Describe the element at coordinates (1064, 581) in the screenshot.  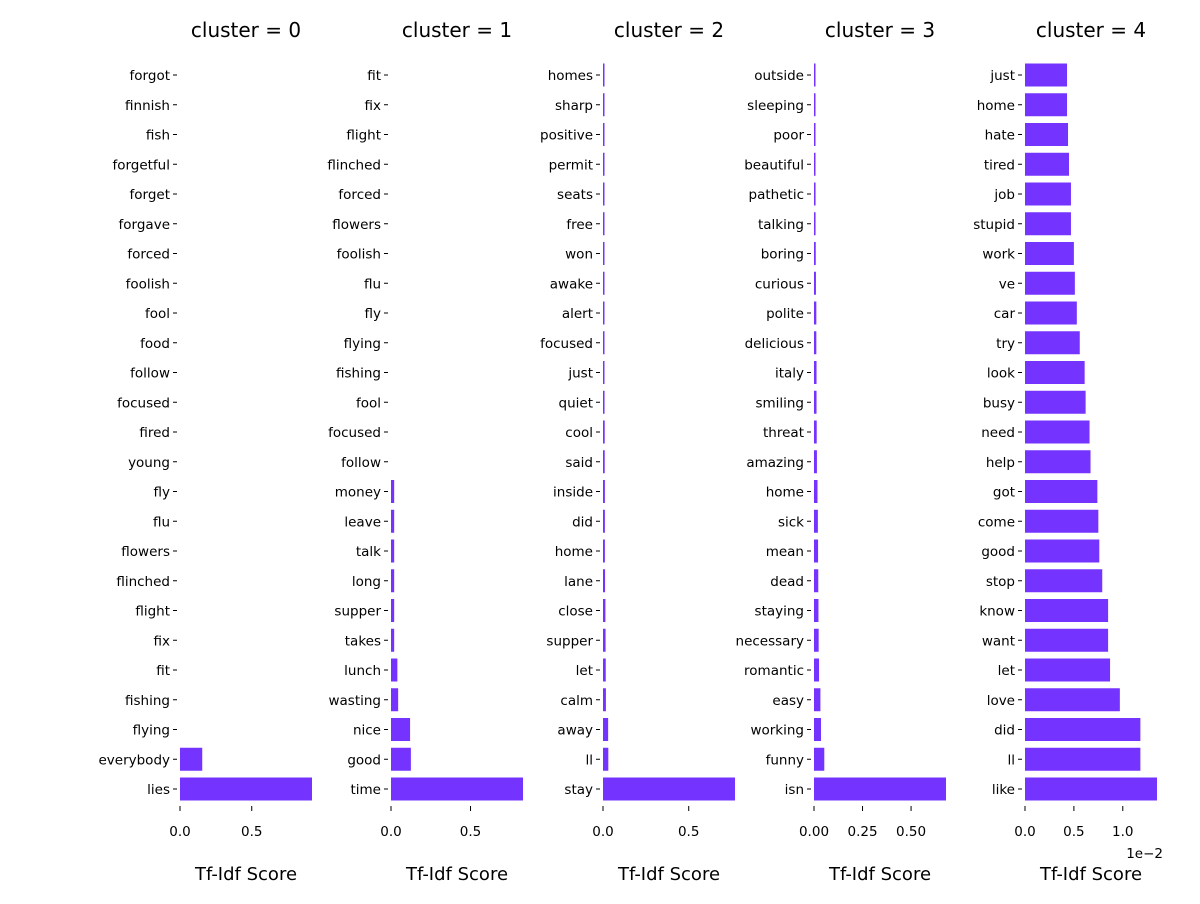
I see `bar-stop` at that location.